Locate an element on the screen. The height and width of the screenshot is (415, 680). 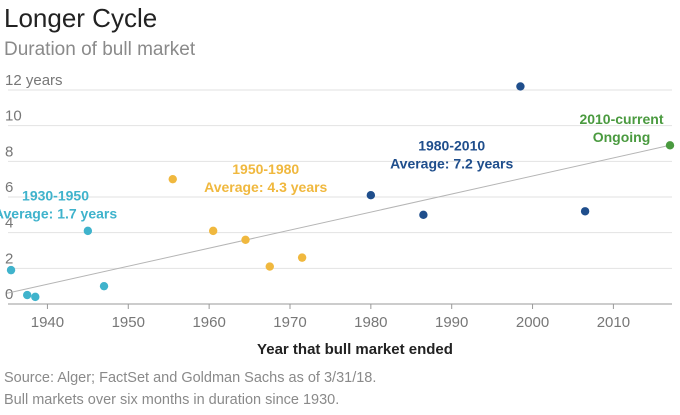
y-tick-label: 2 is located at coordinates (9, 258).